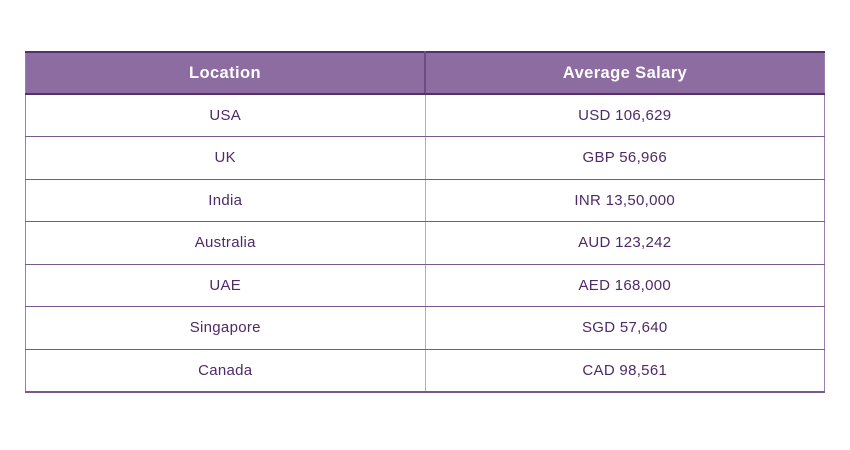 This screenshot has height=450, width=850. Describe the element at coordinates (225, 158) in the screenshot. I see `location-cell: UK` at that location.